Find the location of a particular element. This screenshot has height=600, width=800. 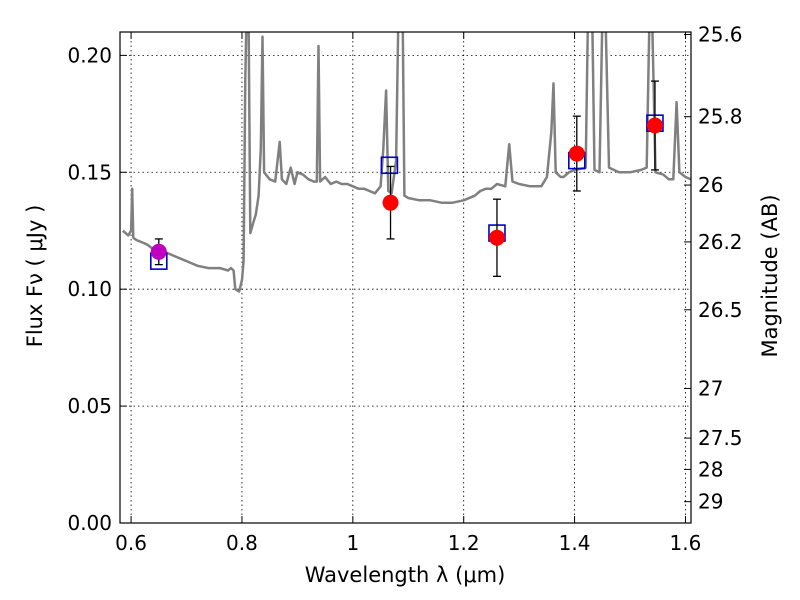

x-tick-label: 1 is located at coordinates (352, 543).